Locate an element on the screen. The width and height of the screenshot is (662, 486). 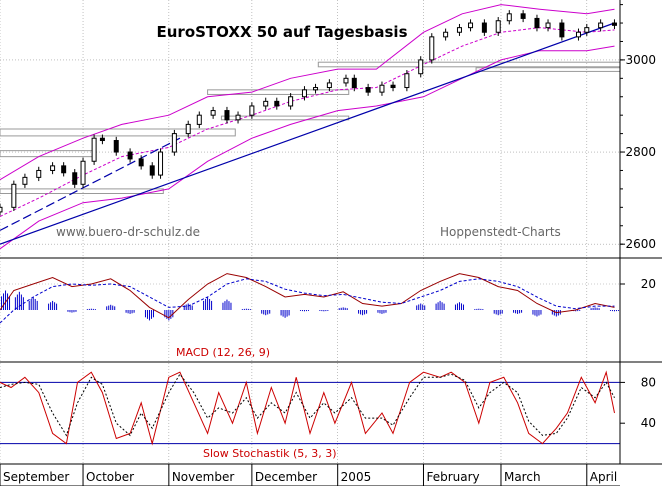
x-tick-label: 2005 is located at coordinates (356, 477).